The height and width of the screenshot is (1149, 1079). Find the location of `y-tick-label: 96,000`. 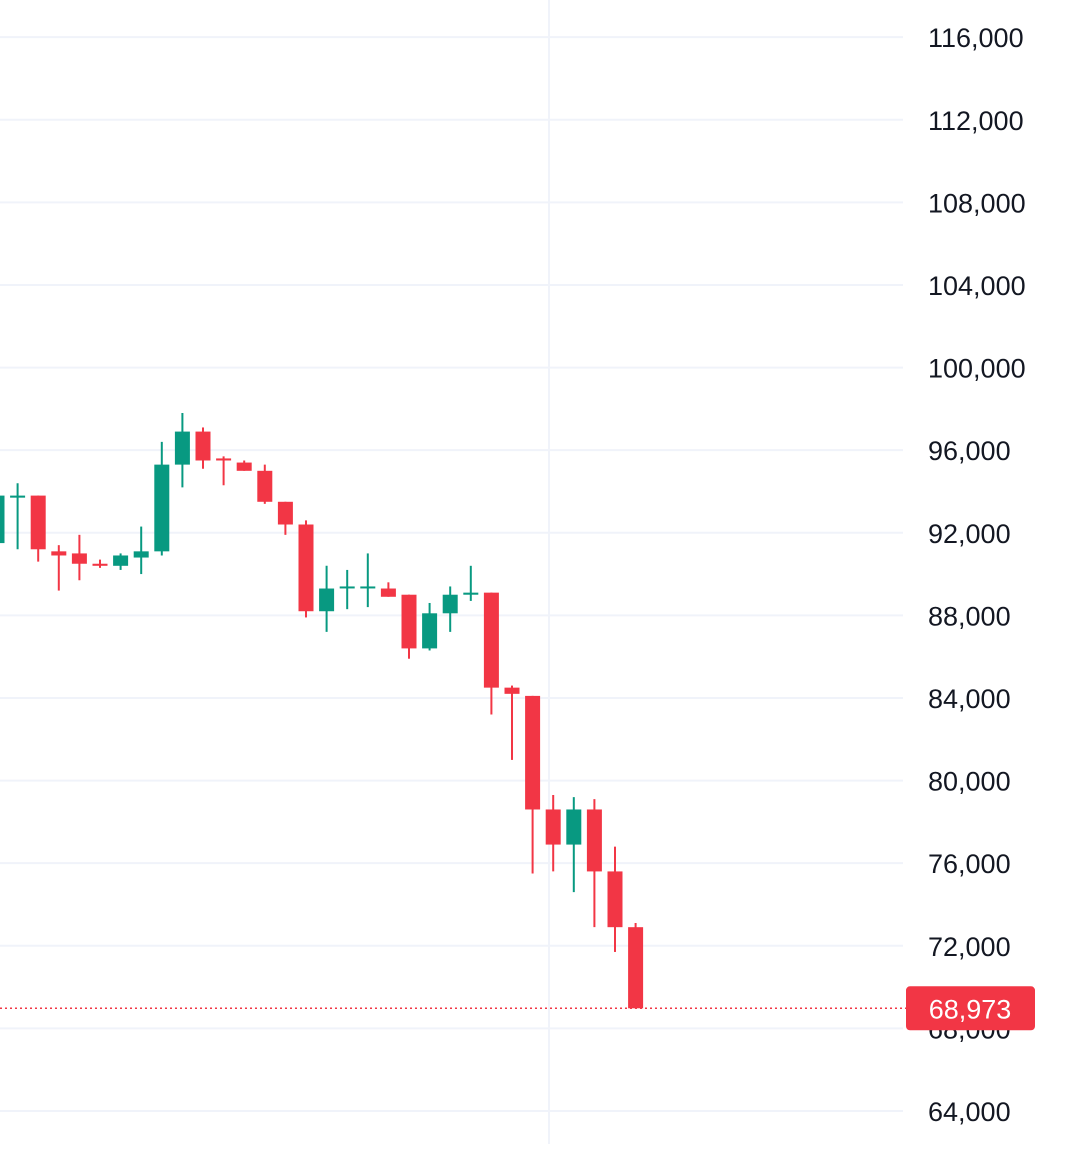

y-tick-label: 96,000 is located at coordinates (969, 451).